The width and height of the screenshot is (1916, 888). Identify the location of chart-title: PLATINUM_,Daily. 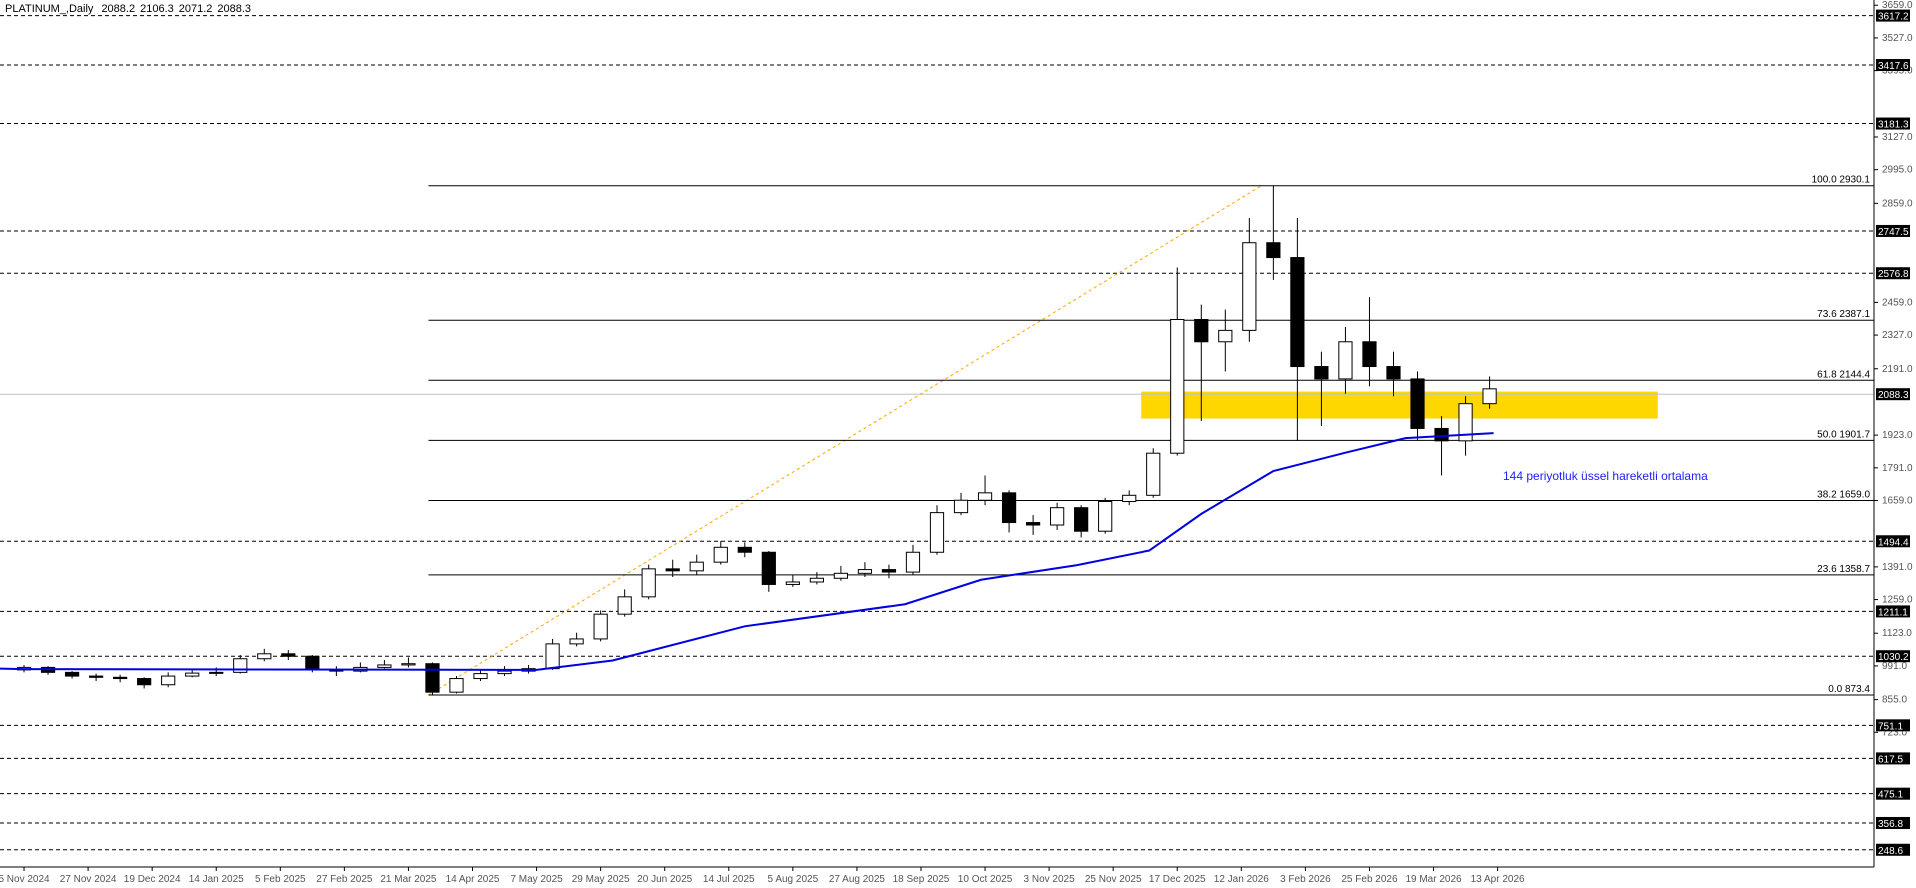
(49, 9).